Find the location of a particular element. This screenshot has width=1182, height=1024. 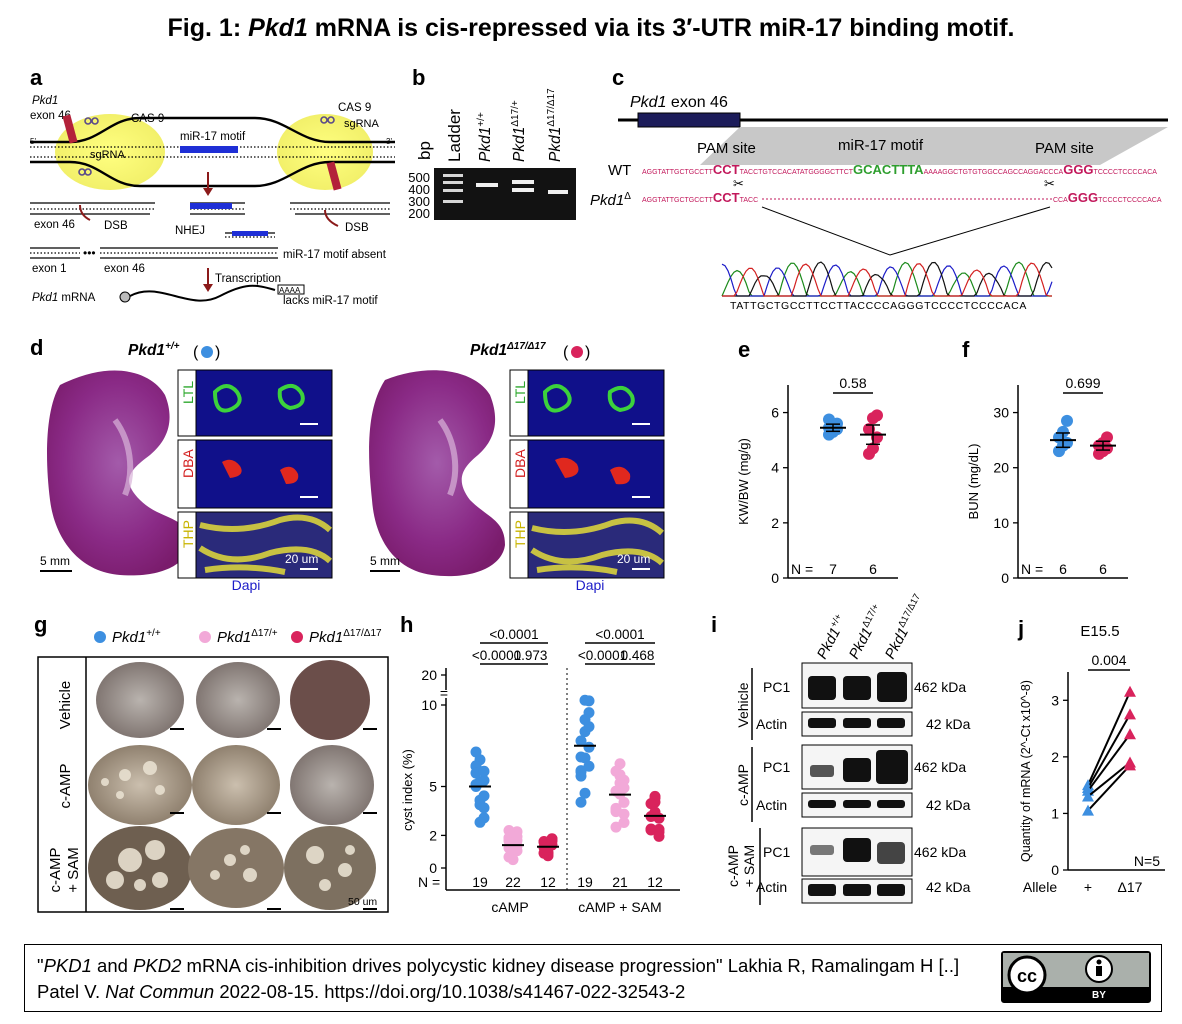

condition-label: cAMP + SAM is located at coordinates (619, 907).